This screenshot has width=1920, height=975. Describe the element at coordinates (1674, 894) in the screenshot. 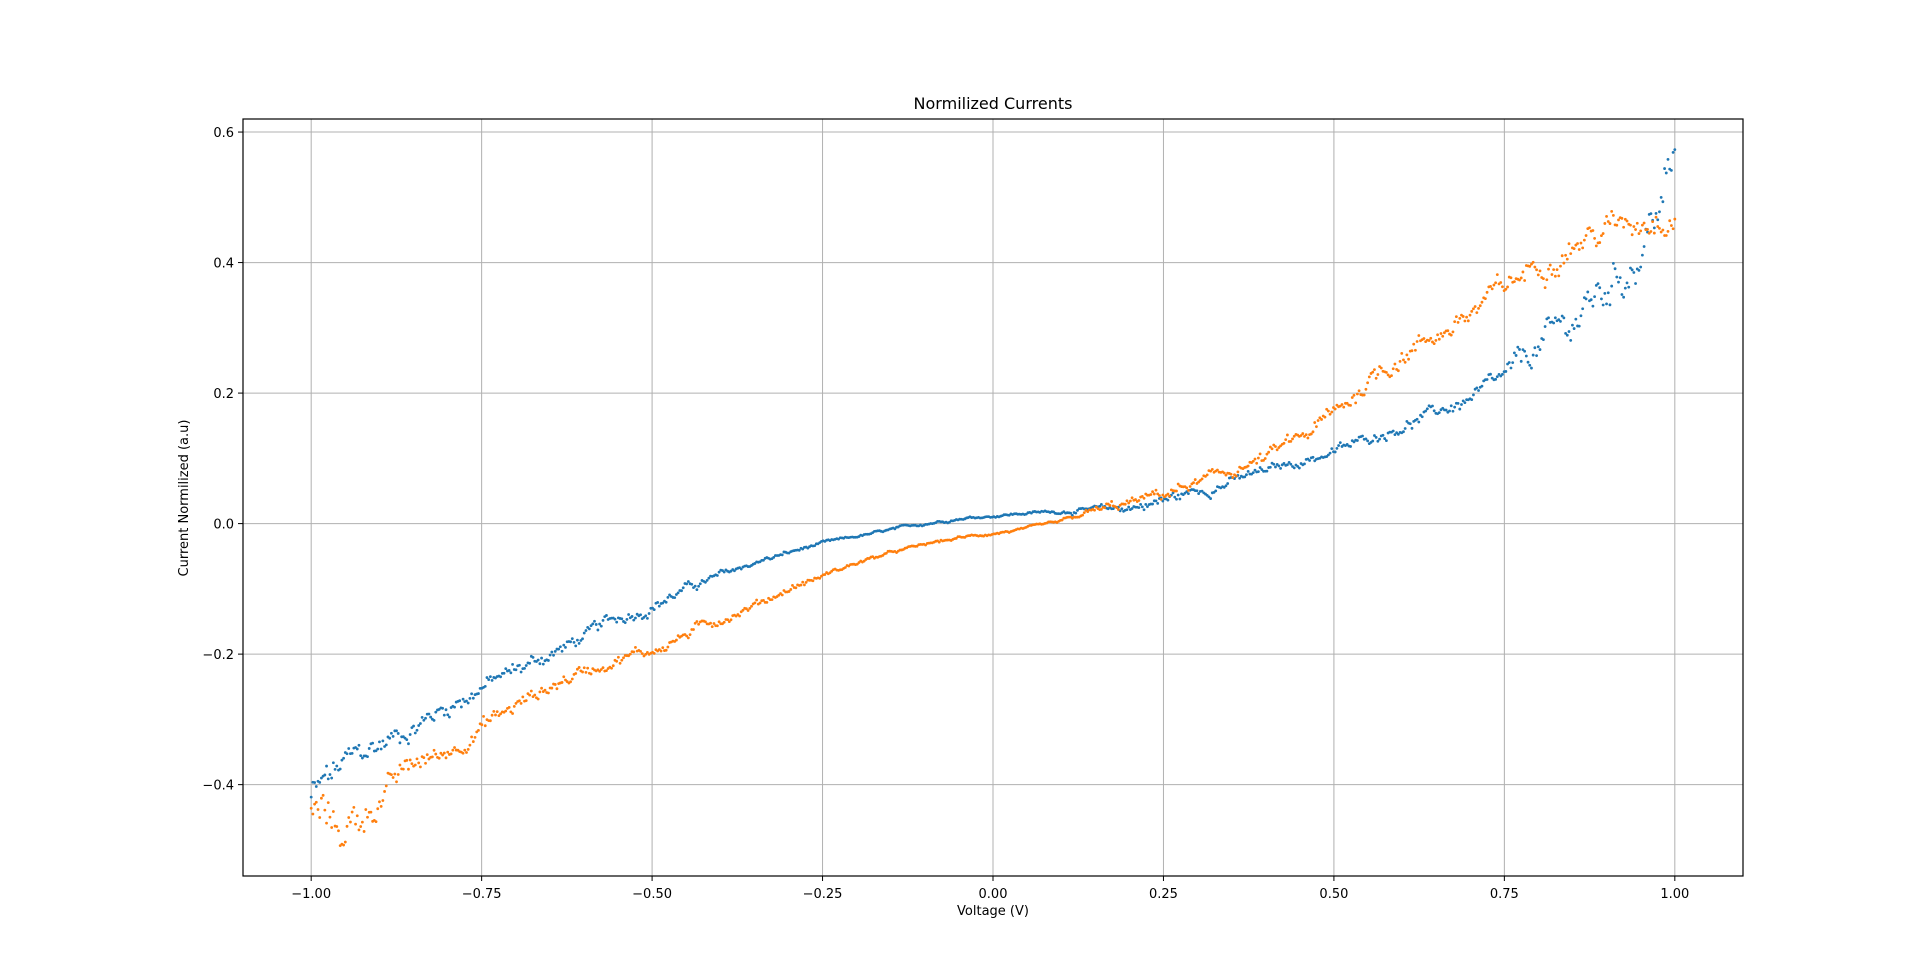

I see `x-tick-label: 1.00` at that location.